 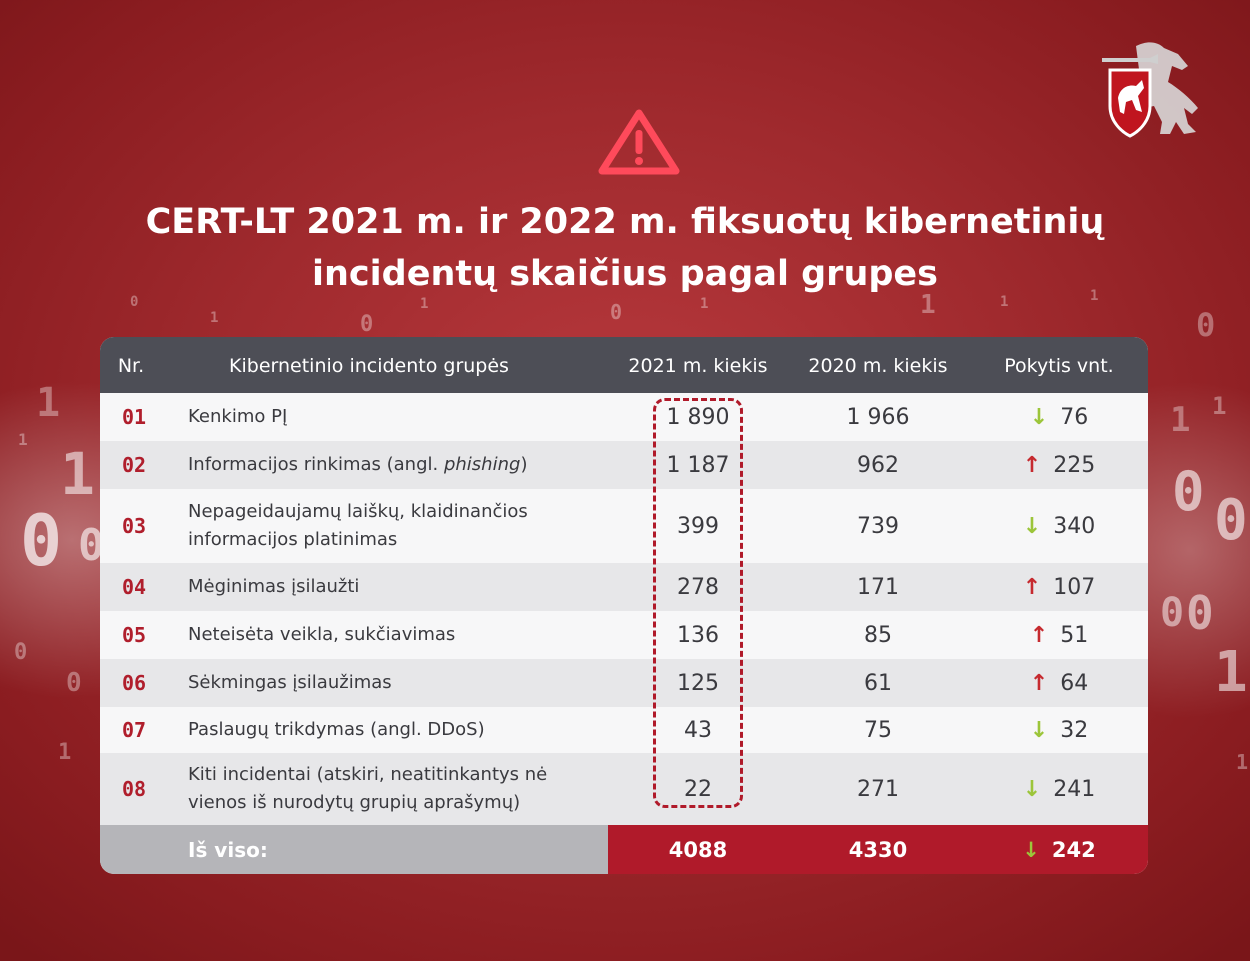 What do you see at coordinates (131, 366) in the screenshot?
I see `column-header-nr: Nr.` at bounding box center [131, 366].